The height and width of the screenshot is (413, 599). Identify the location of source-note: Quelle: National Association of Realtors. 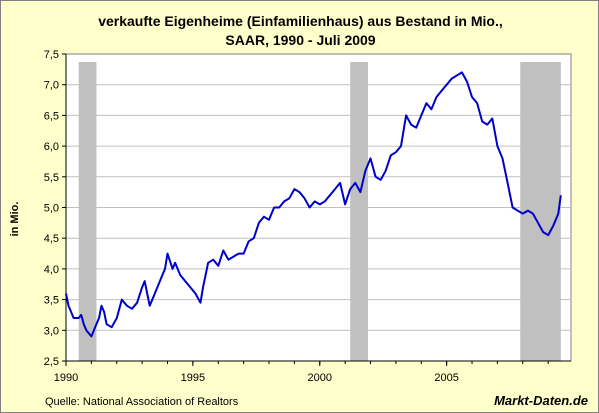
(142, 402).